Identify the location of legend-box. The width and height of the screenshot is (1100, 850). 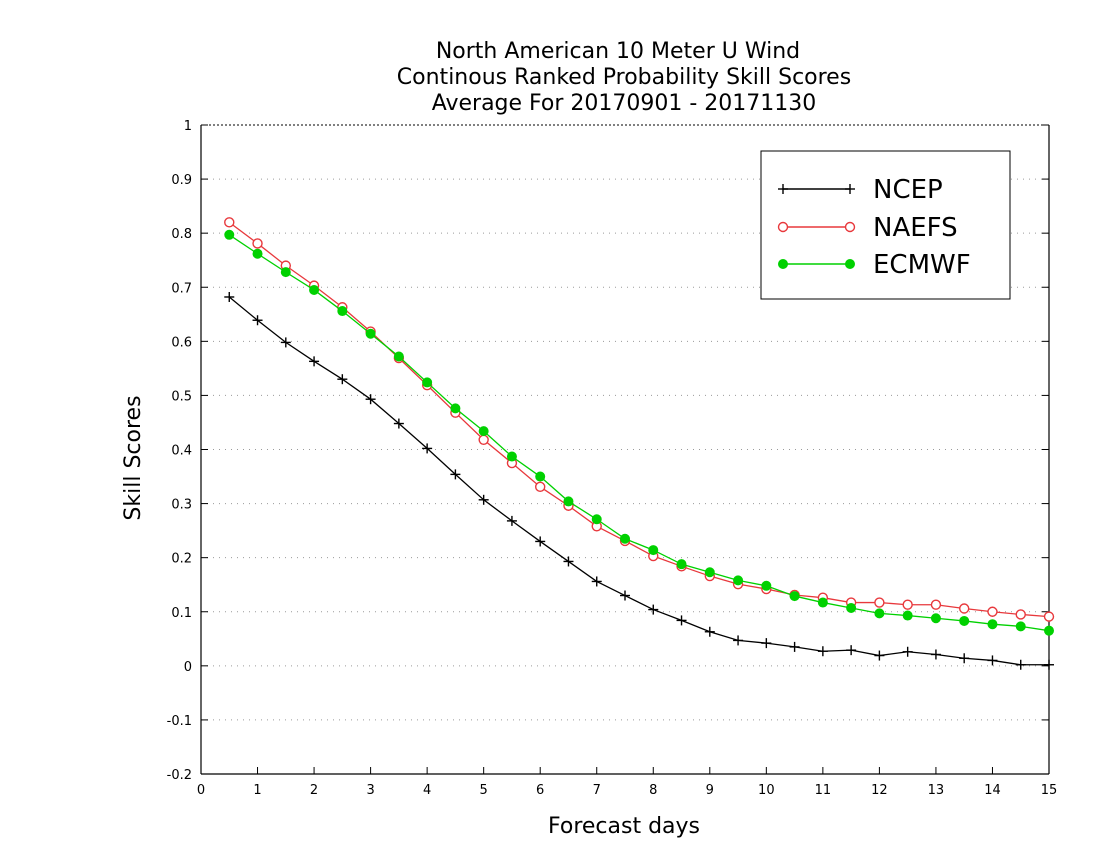
(885, 225).